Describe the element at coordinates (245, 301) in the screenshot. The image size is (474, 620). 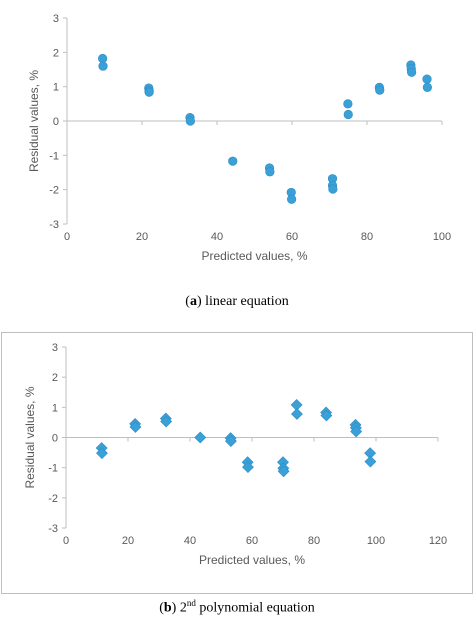
I see `caption-linear-text: linear equation` at that location.